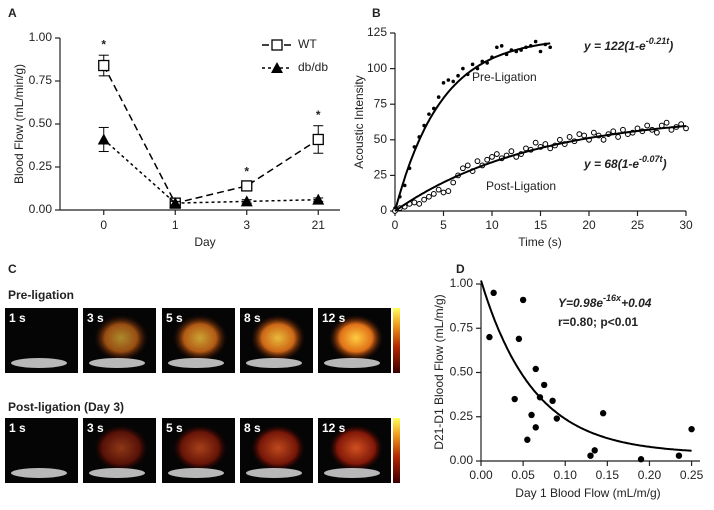  I want to click on fit-equation: Y=0.98e-16x+0.04, so click(605, 301).